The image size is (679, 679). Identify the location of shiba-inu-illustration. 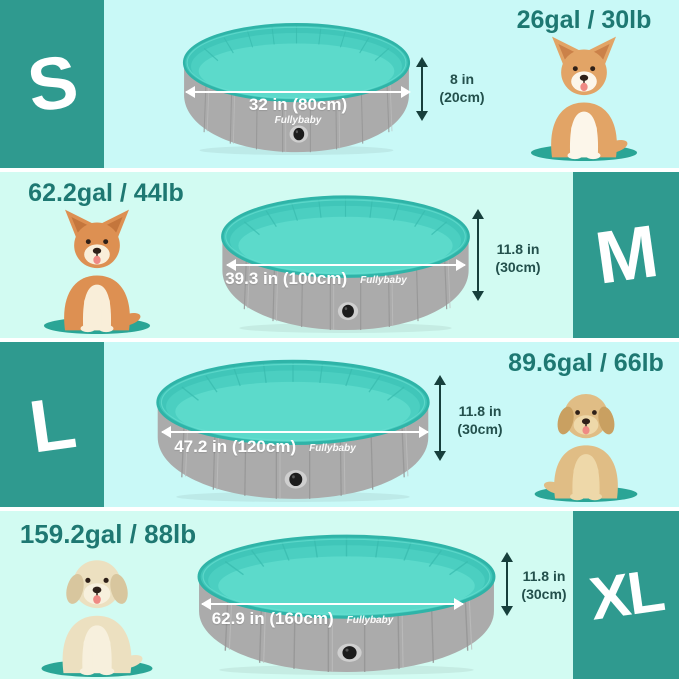
(97, 271).